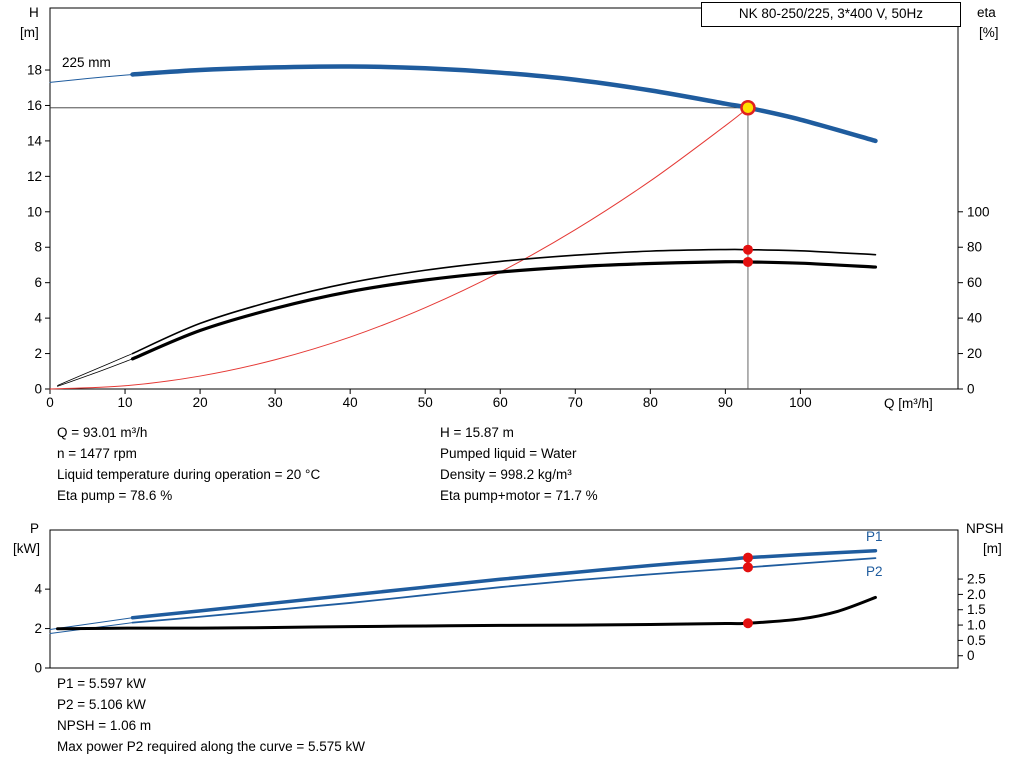 The height and width of the screenshot is (781, 1024). What do you see at coordinates (506, 474) in the screenshot?
I see `info-line-density: Density = 998.2 kg/m³` at bounding box center [506, 474].